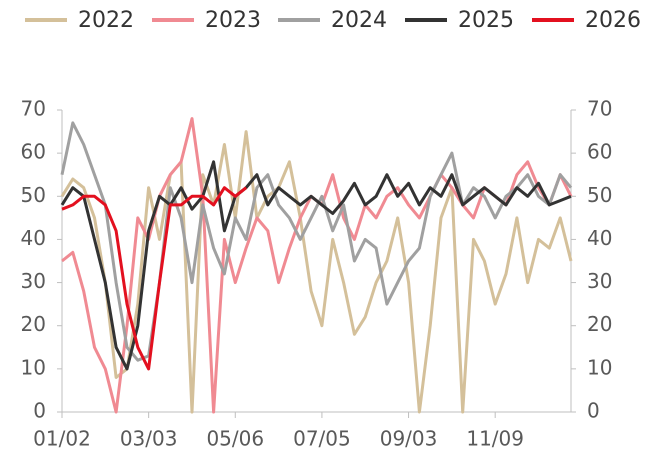 The image size is (656, 454). What do you see at coordinates (593, 411) in the screenshot?
I see `y2-tick-label: 0` at bounding box center [593, 411].